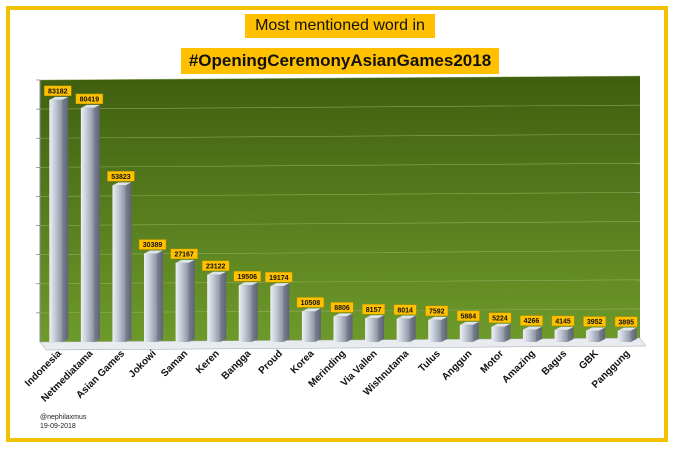 This screenshot has height=452, width=680. I want to click on x-tick-label: Tulus, so click(430, 361).